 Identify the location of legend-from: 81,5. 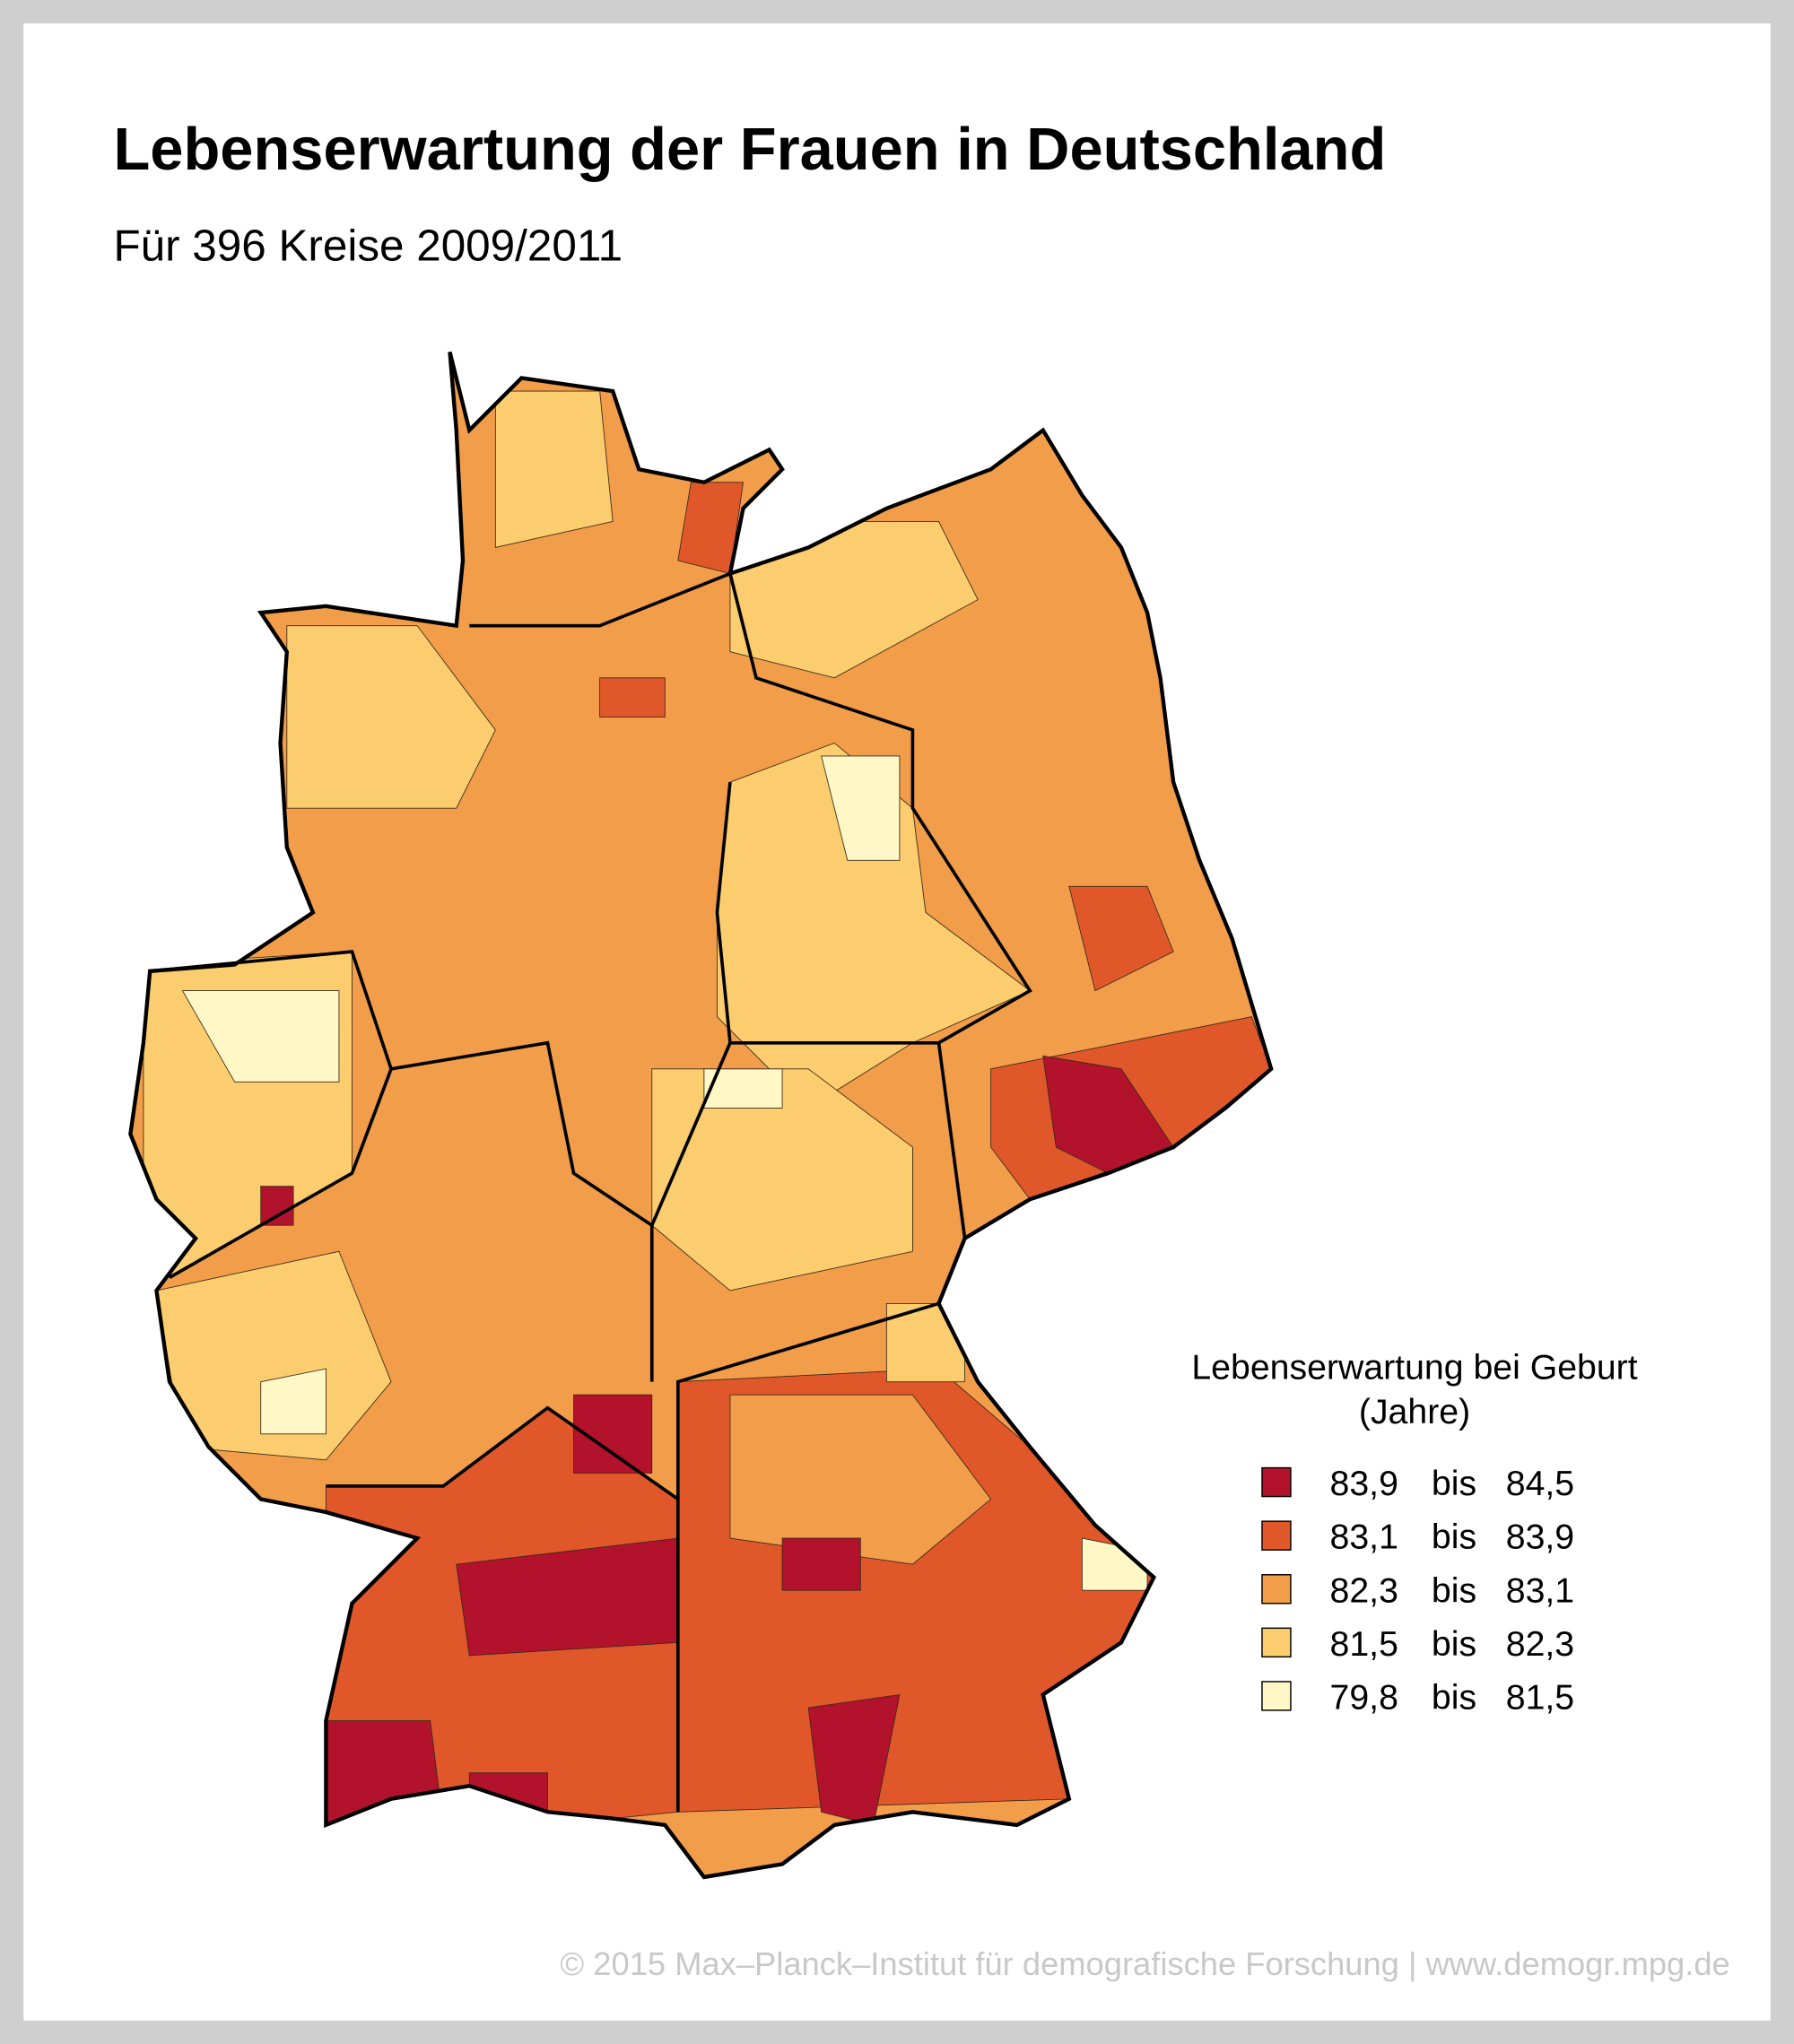
(1364, 1644).